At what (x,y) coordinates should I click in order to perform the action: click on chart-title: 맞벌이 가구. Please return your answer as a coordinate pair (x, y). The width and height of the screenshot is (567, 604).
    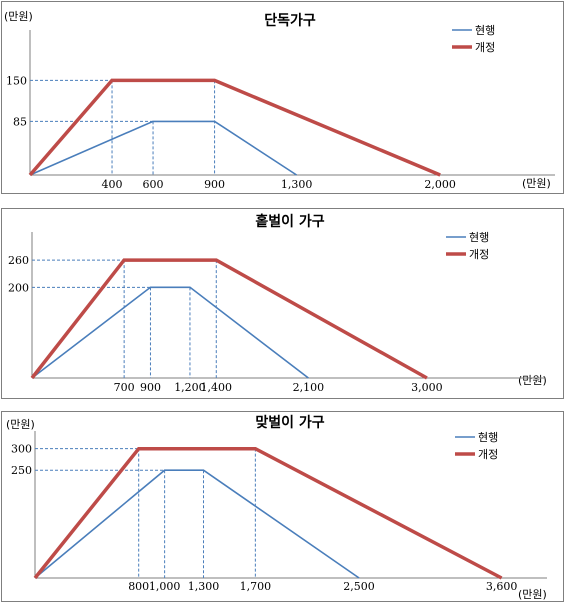
    Looking at the image, I should click on (289, 422).